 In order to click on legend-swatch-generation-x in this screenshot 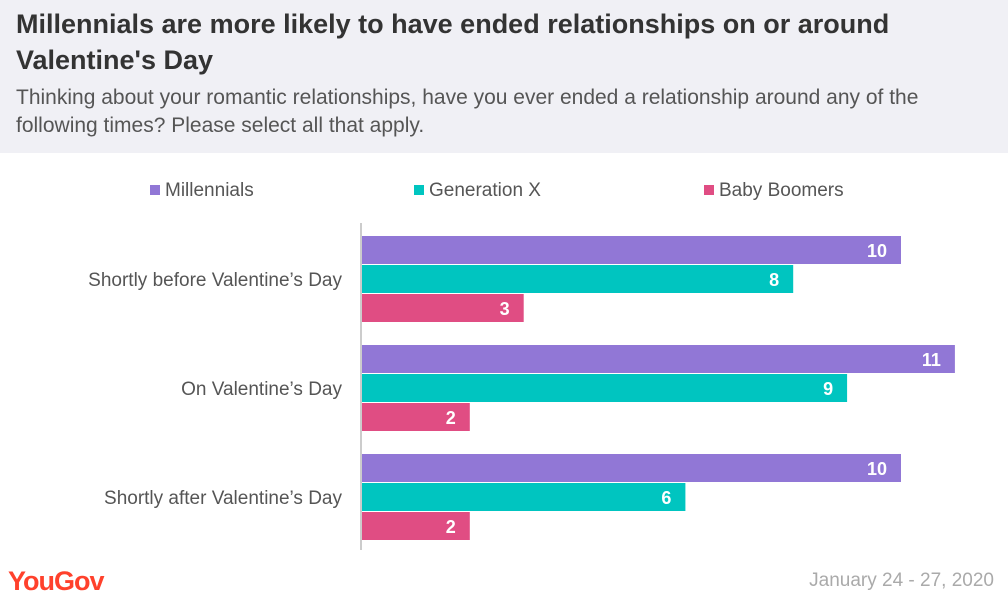, I will do `click(419, 190)`.